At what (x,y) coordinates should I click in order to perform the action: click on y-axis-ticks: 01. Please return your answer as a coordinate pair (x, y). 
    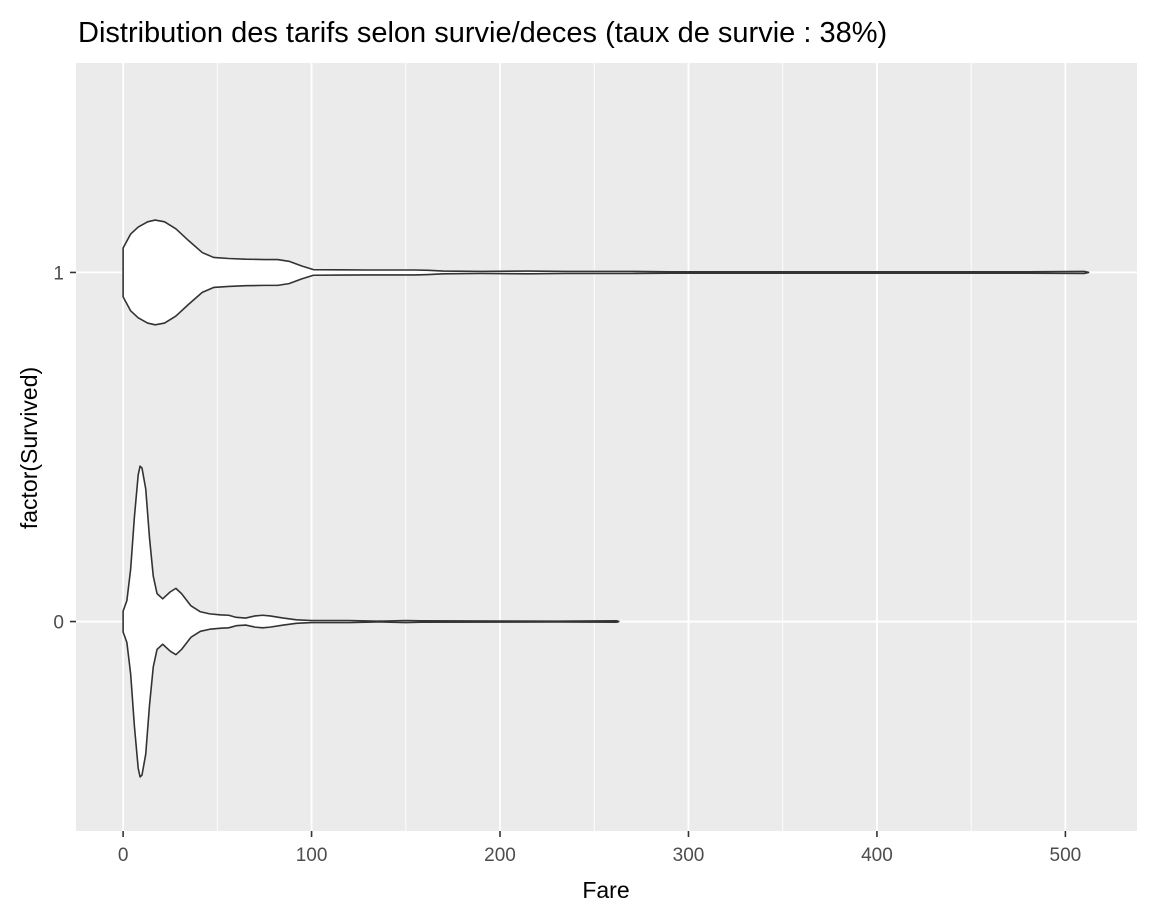
    Looking at the image, I should click on (64, 448).